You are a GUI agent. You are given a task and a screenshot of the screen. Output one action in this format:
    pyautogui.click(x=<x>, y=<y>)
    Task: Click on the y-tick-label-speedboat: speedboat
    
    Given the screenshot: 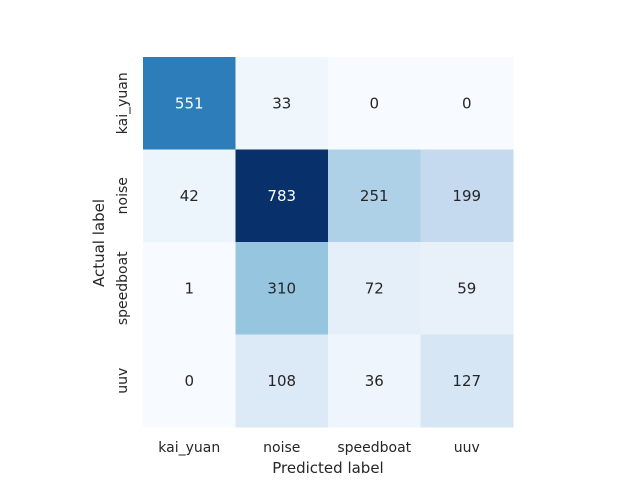 What is the action you would take?
    pyautogui.click(x=123, y=288)
    